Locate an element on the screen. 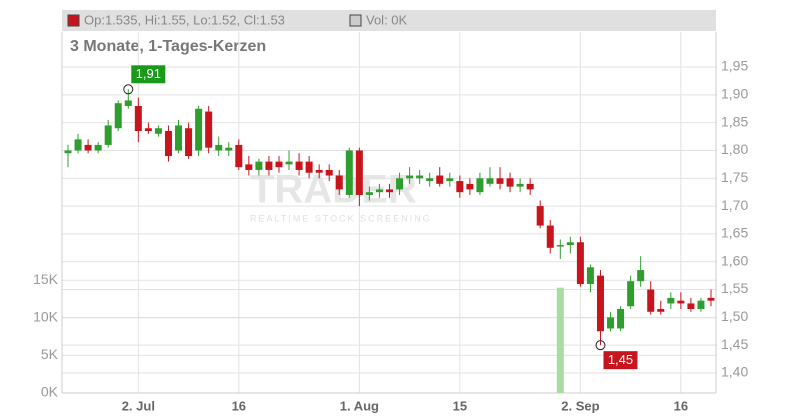 This screenshot has width=800, height=420. annotation-label: 1,91 is located at coordinates (148, 73).